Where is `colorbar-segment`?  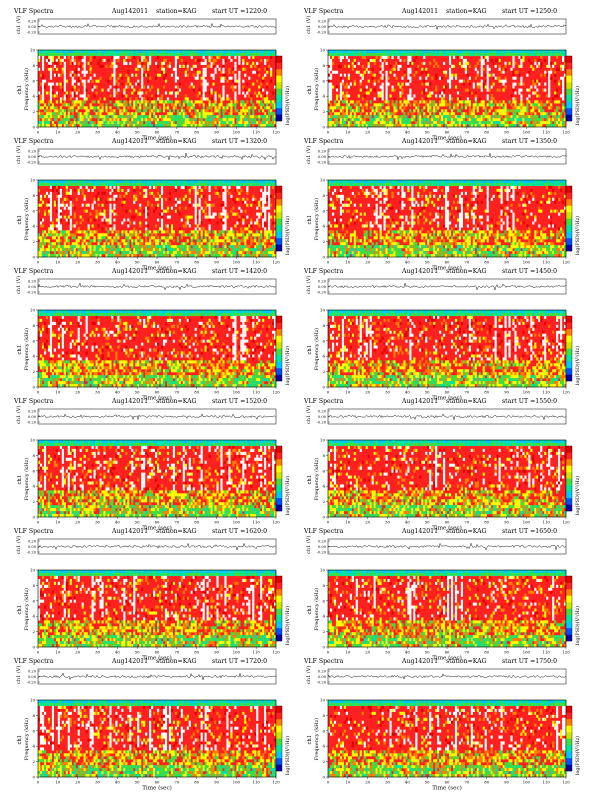
colorbar-segment is located at coordinates (279, 59).